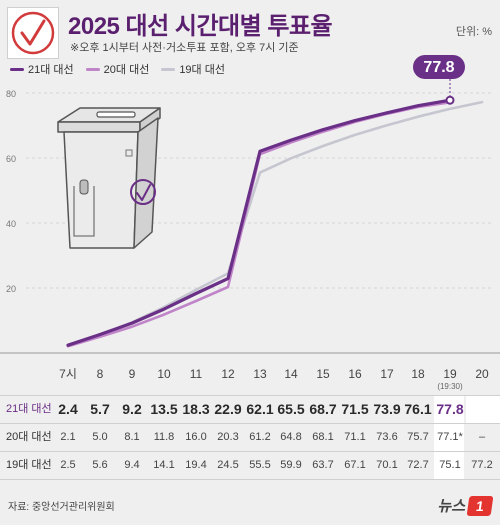 The width and height of the screenshot is (500, 525). What do you see at coordinates (228, 409) in the screenshot?
I see `table-cell: 22.9` at bounding box center [228, 409].